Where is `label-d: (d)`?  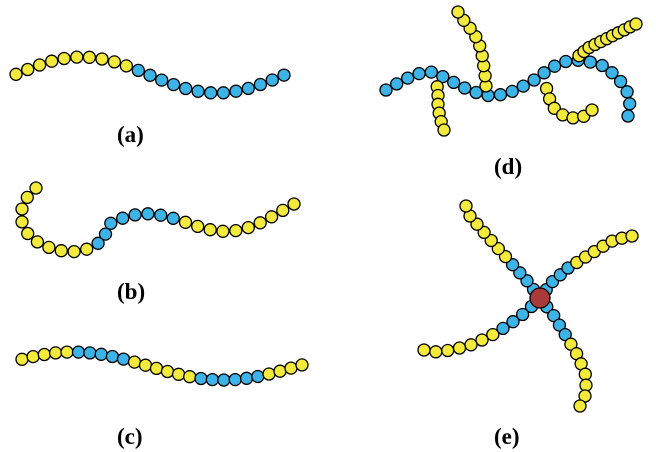
label-d: (d) is located at coordinates (508, 166).